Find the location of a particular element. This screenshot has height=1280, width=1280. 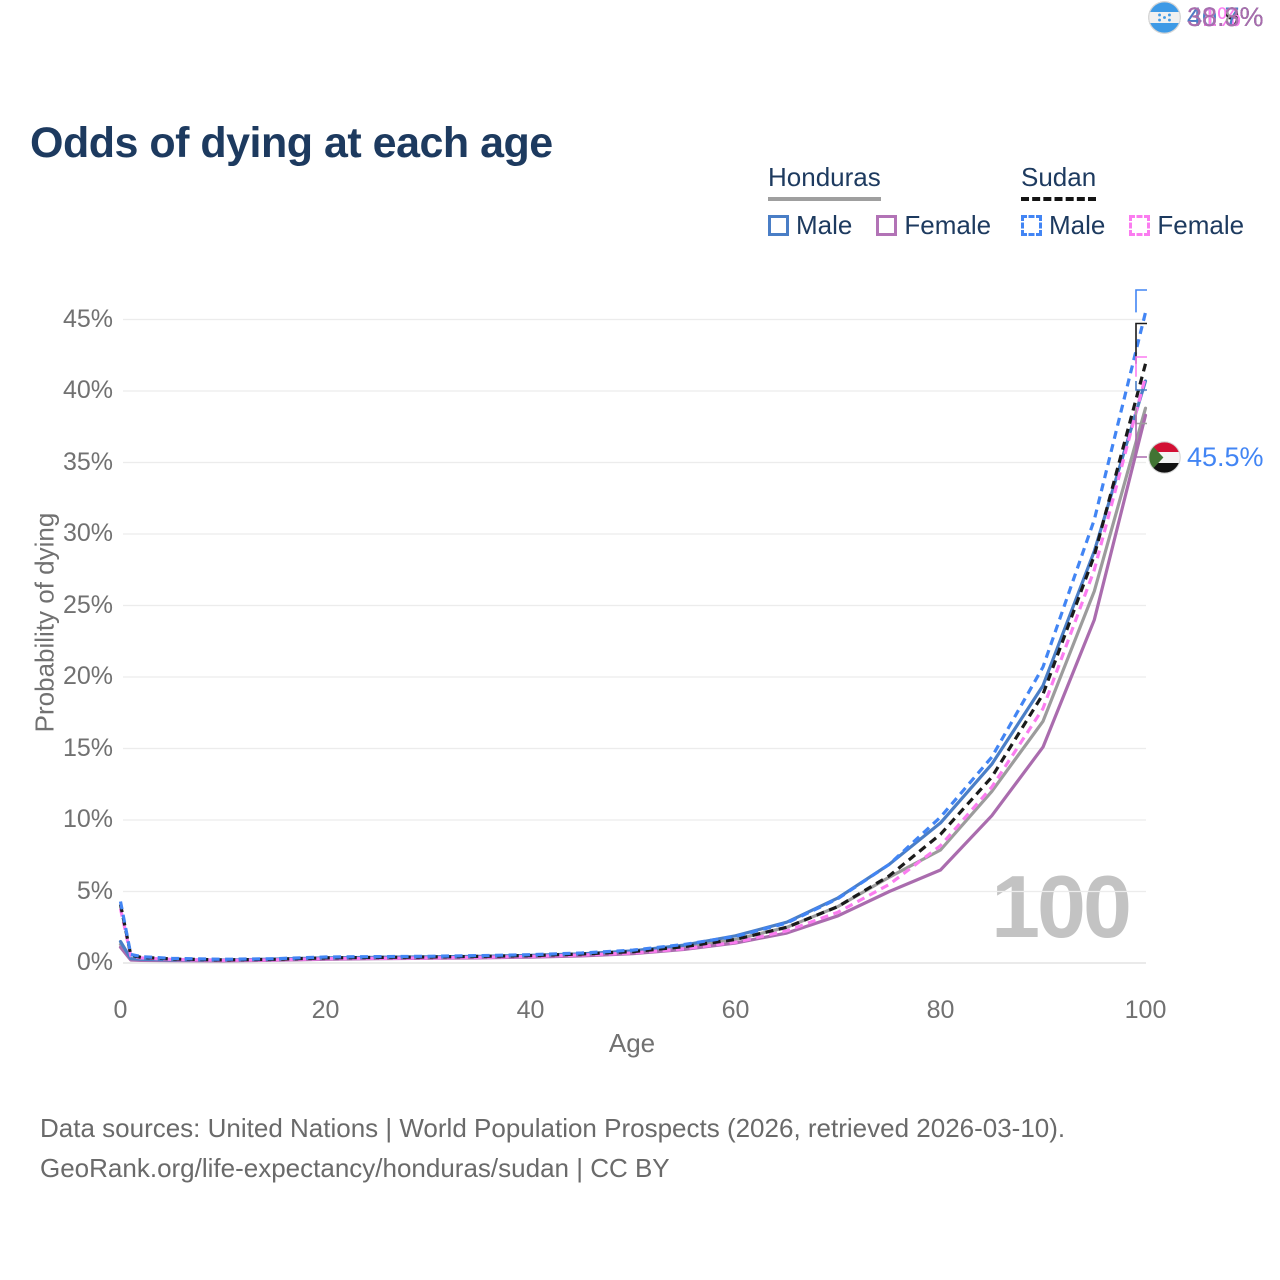

y-tick-label: 35% is located at coordinates (87, 461).